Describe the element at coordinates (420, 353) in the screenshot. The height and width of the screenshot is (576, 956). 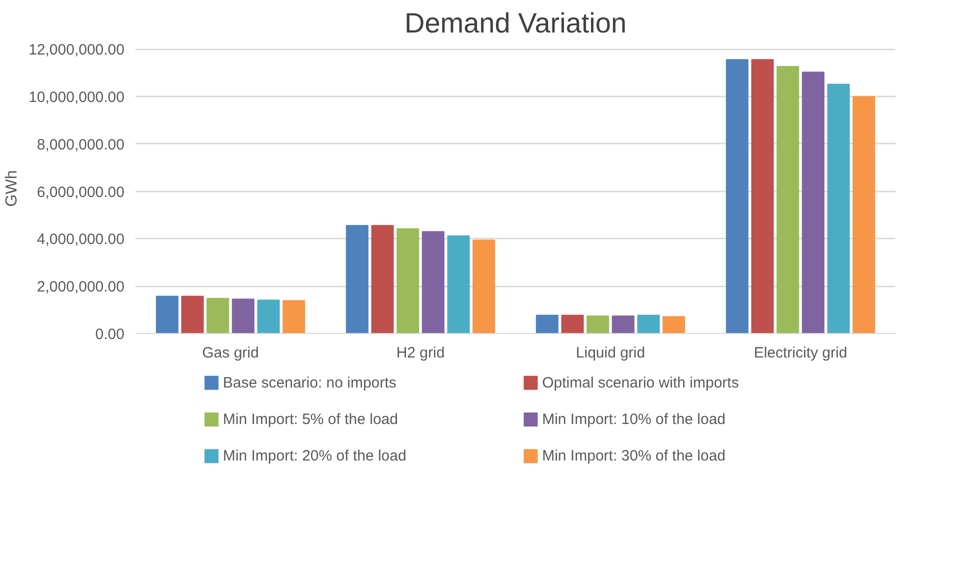
I see `x-tick-label: H2 grid` at that location.